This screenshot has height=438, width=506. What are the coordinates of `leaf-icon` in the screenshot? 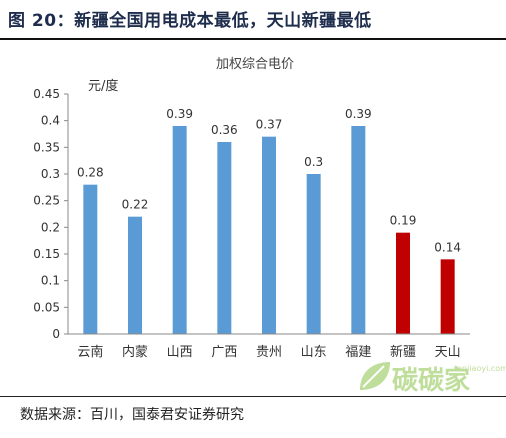 It's located at (375, 376).